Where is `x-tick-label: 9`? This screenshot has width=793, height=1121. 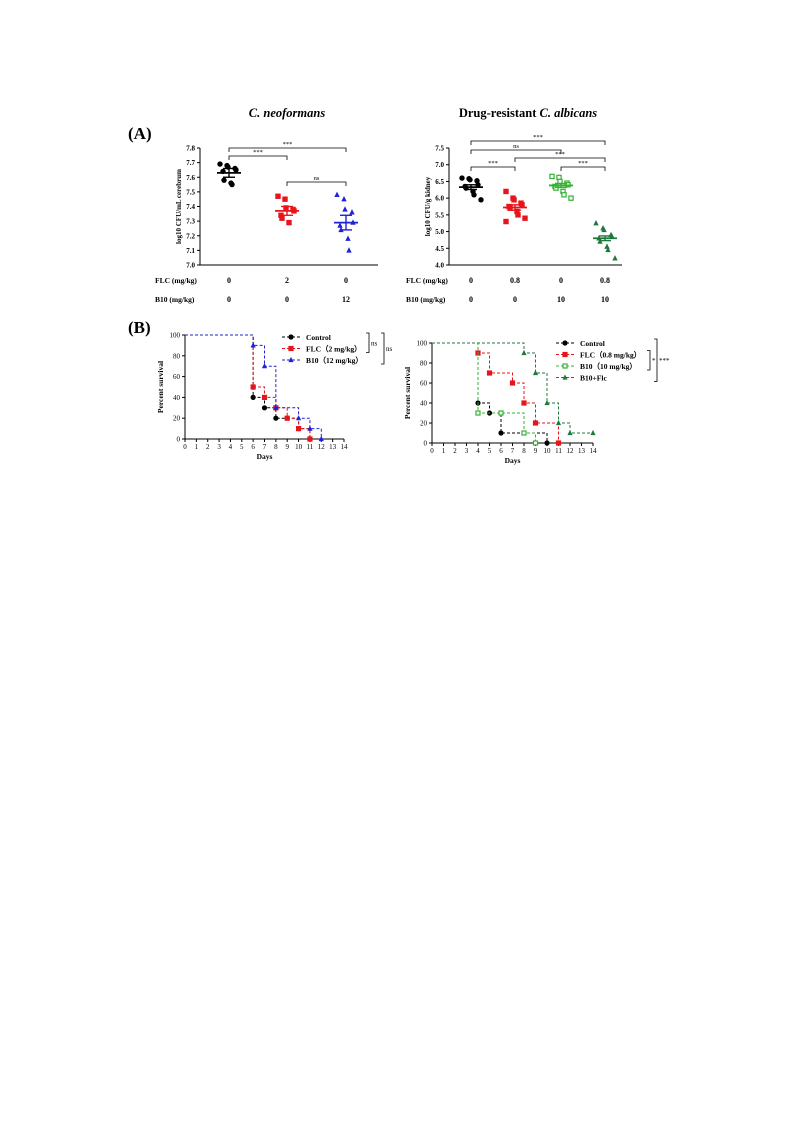 x-tick-label: 9 is located at coordinates (536, 451).